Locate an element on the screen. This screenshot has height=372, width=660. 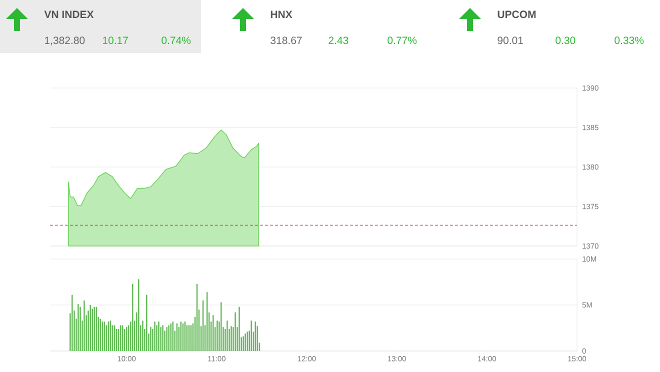
text: UPCOM is located at coordinates (517, 14).